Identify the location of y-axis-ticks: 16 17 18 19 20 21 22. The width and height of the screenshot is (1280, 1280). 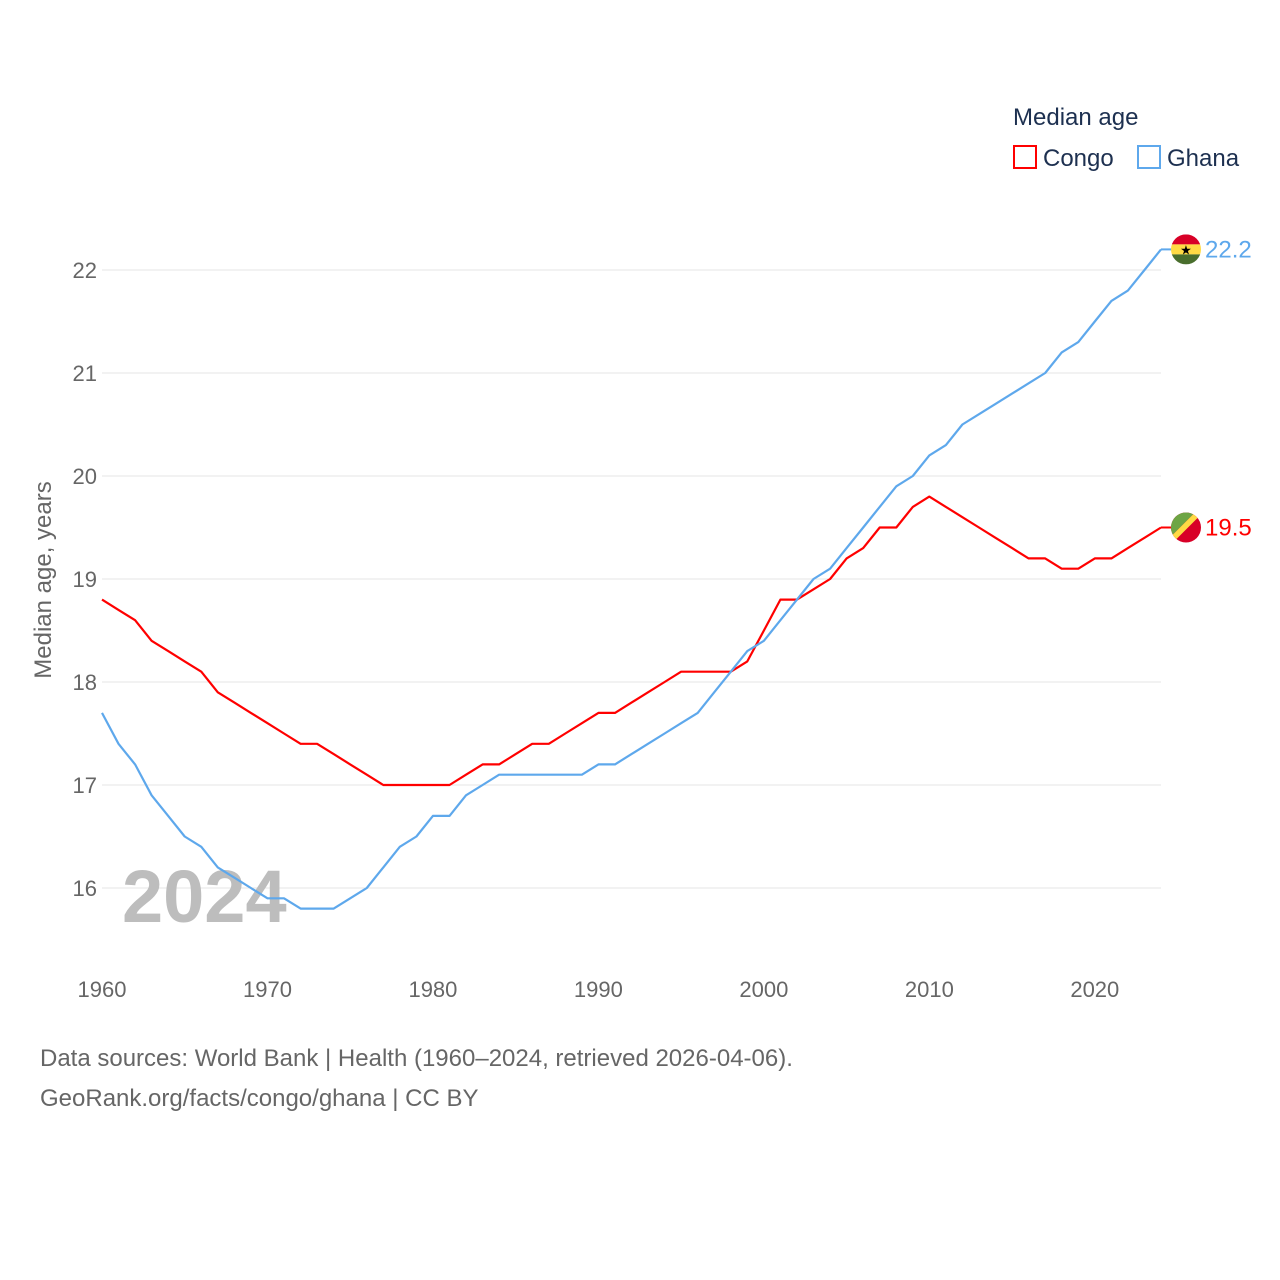
(85, 579).